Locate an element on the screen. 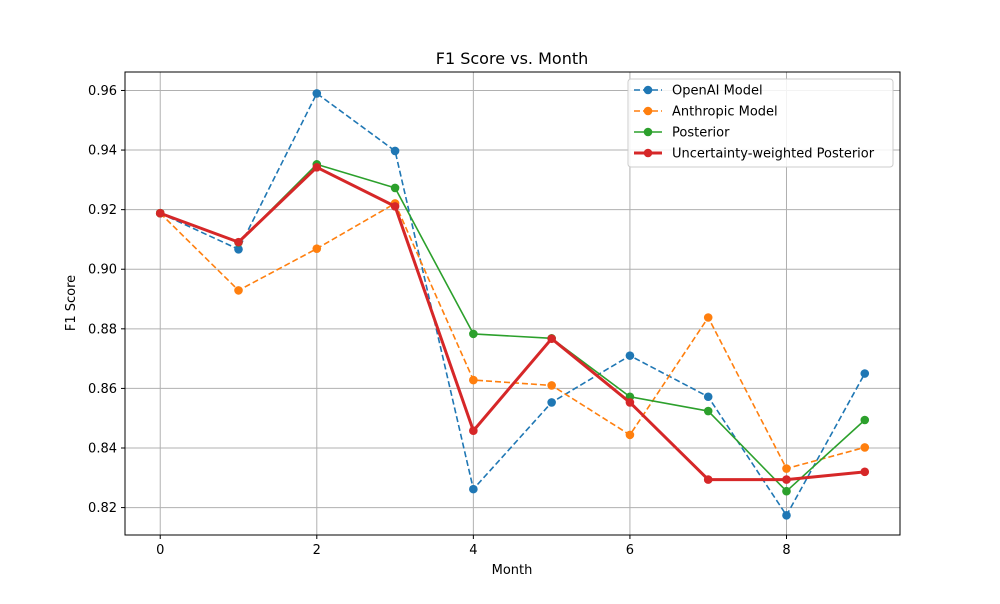  legend-entry: Anthropic Model is located at coordinates (706, 112).